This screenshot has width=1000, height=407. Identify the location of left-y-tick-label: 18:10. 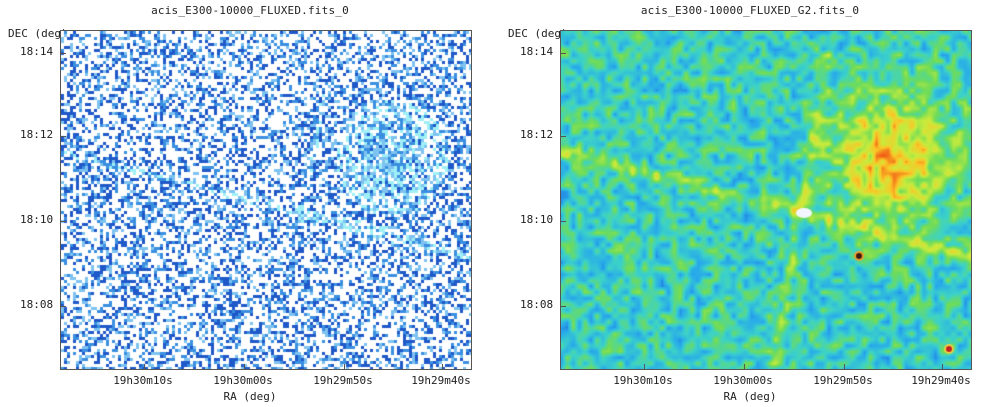
(37, 219).